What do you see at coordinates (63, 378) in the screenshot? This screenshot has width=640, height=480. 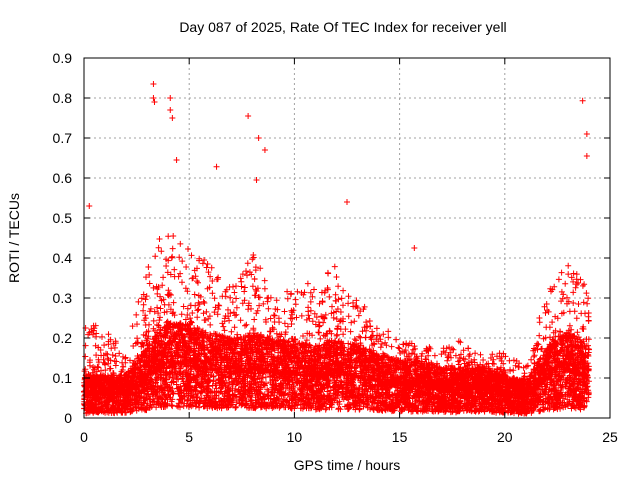 I see `y-tick-label: 0.1` at bounding box center [63, 378].